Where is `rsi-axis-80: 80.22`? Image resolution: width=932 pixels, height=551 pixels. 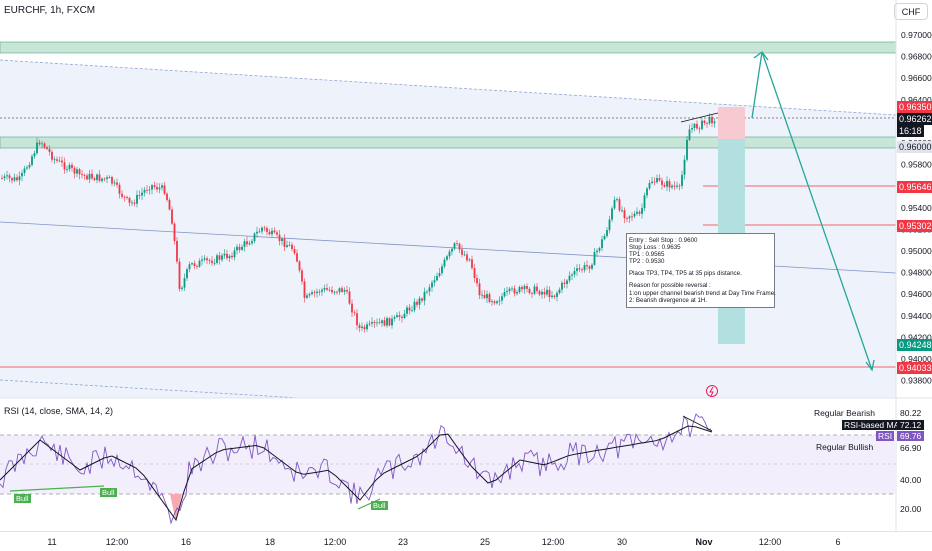
rsi-axis-80: 80.22 is located at coordinates (911, 413).